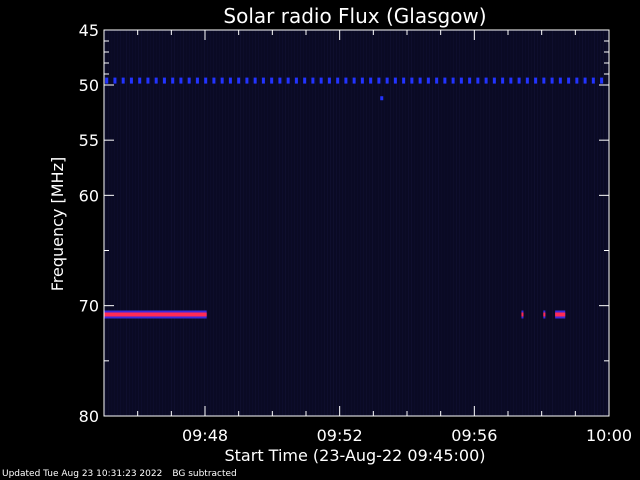  Describe the element at coordinates (355, 455) in the screenshot. I see `x-axis-label: Start Time (23-Aug-22 09:45:00)` at that location.